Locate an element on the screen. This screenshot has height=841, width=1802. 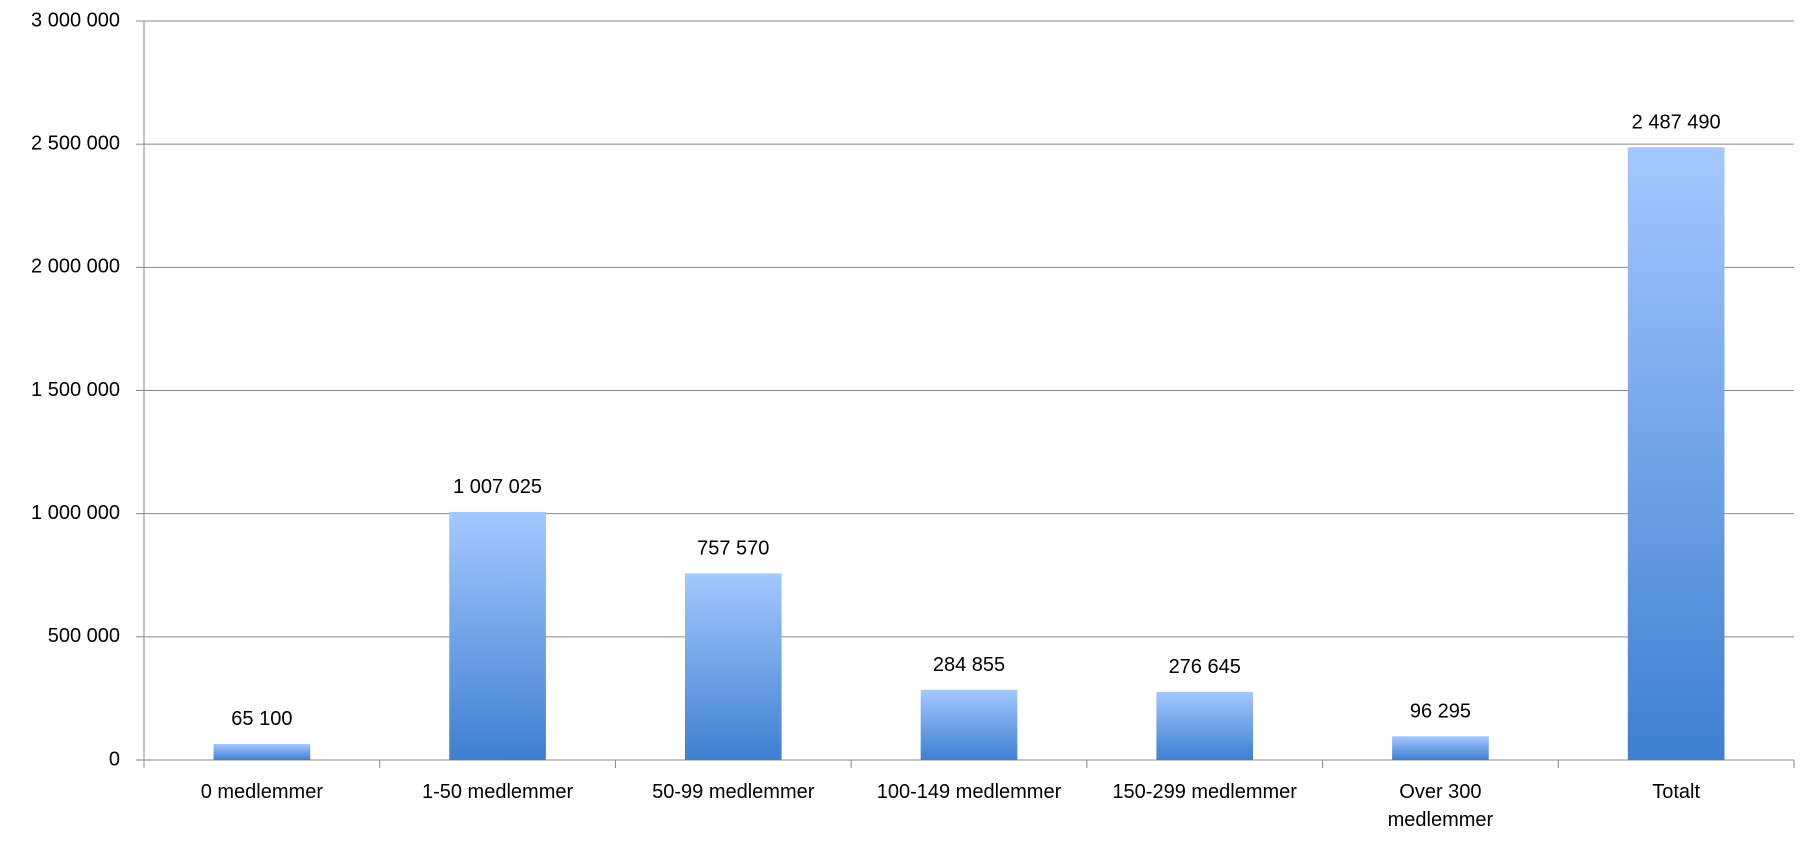
value-label: 757 570 is located at coordinates (733, 549).